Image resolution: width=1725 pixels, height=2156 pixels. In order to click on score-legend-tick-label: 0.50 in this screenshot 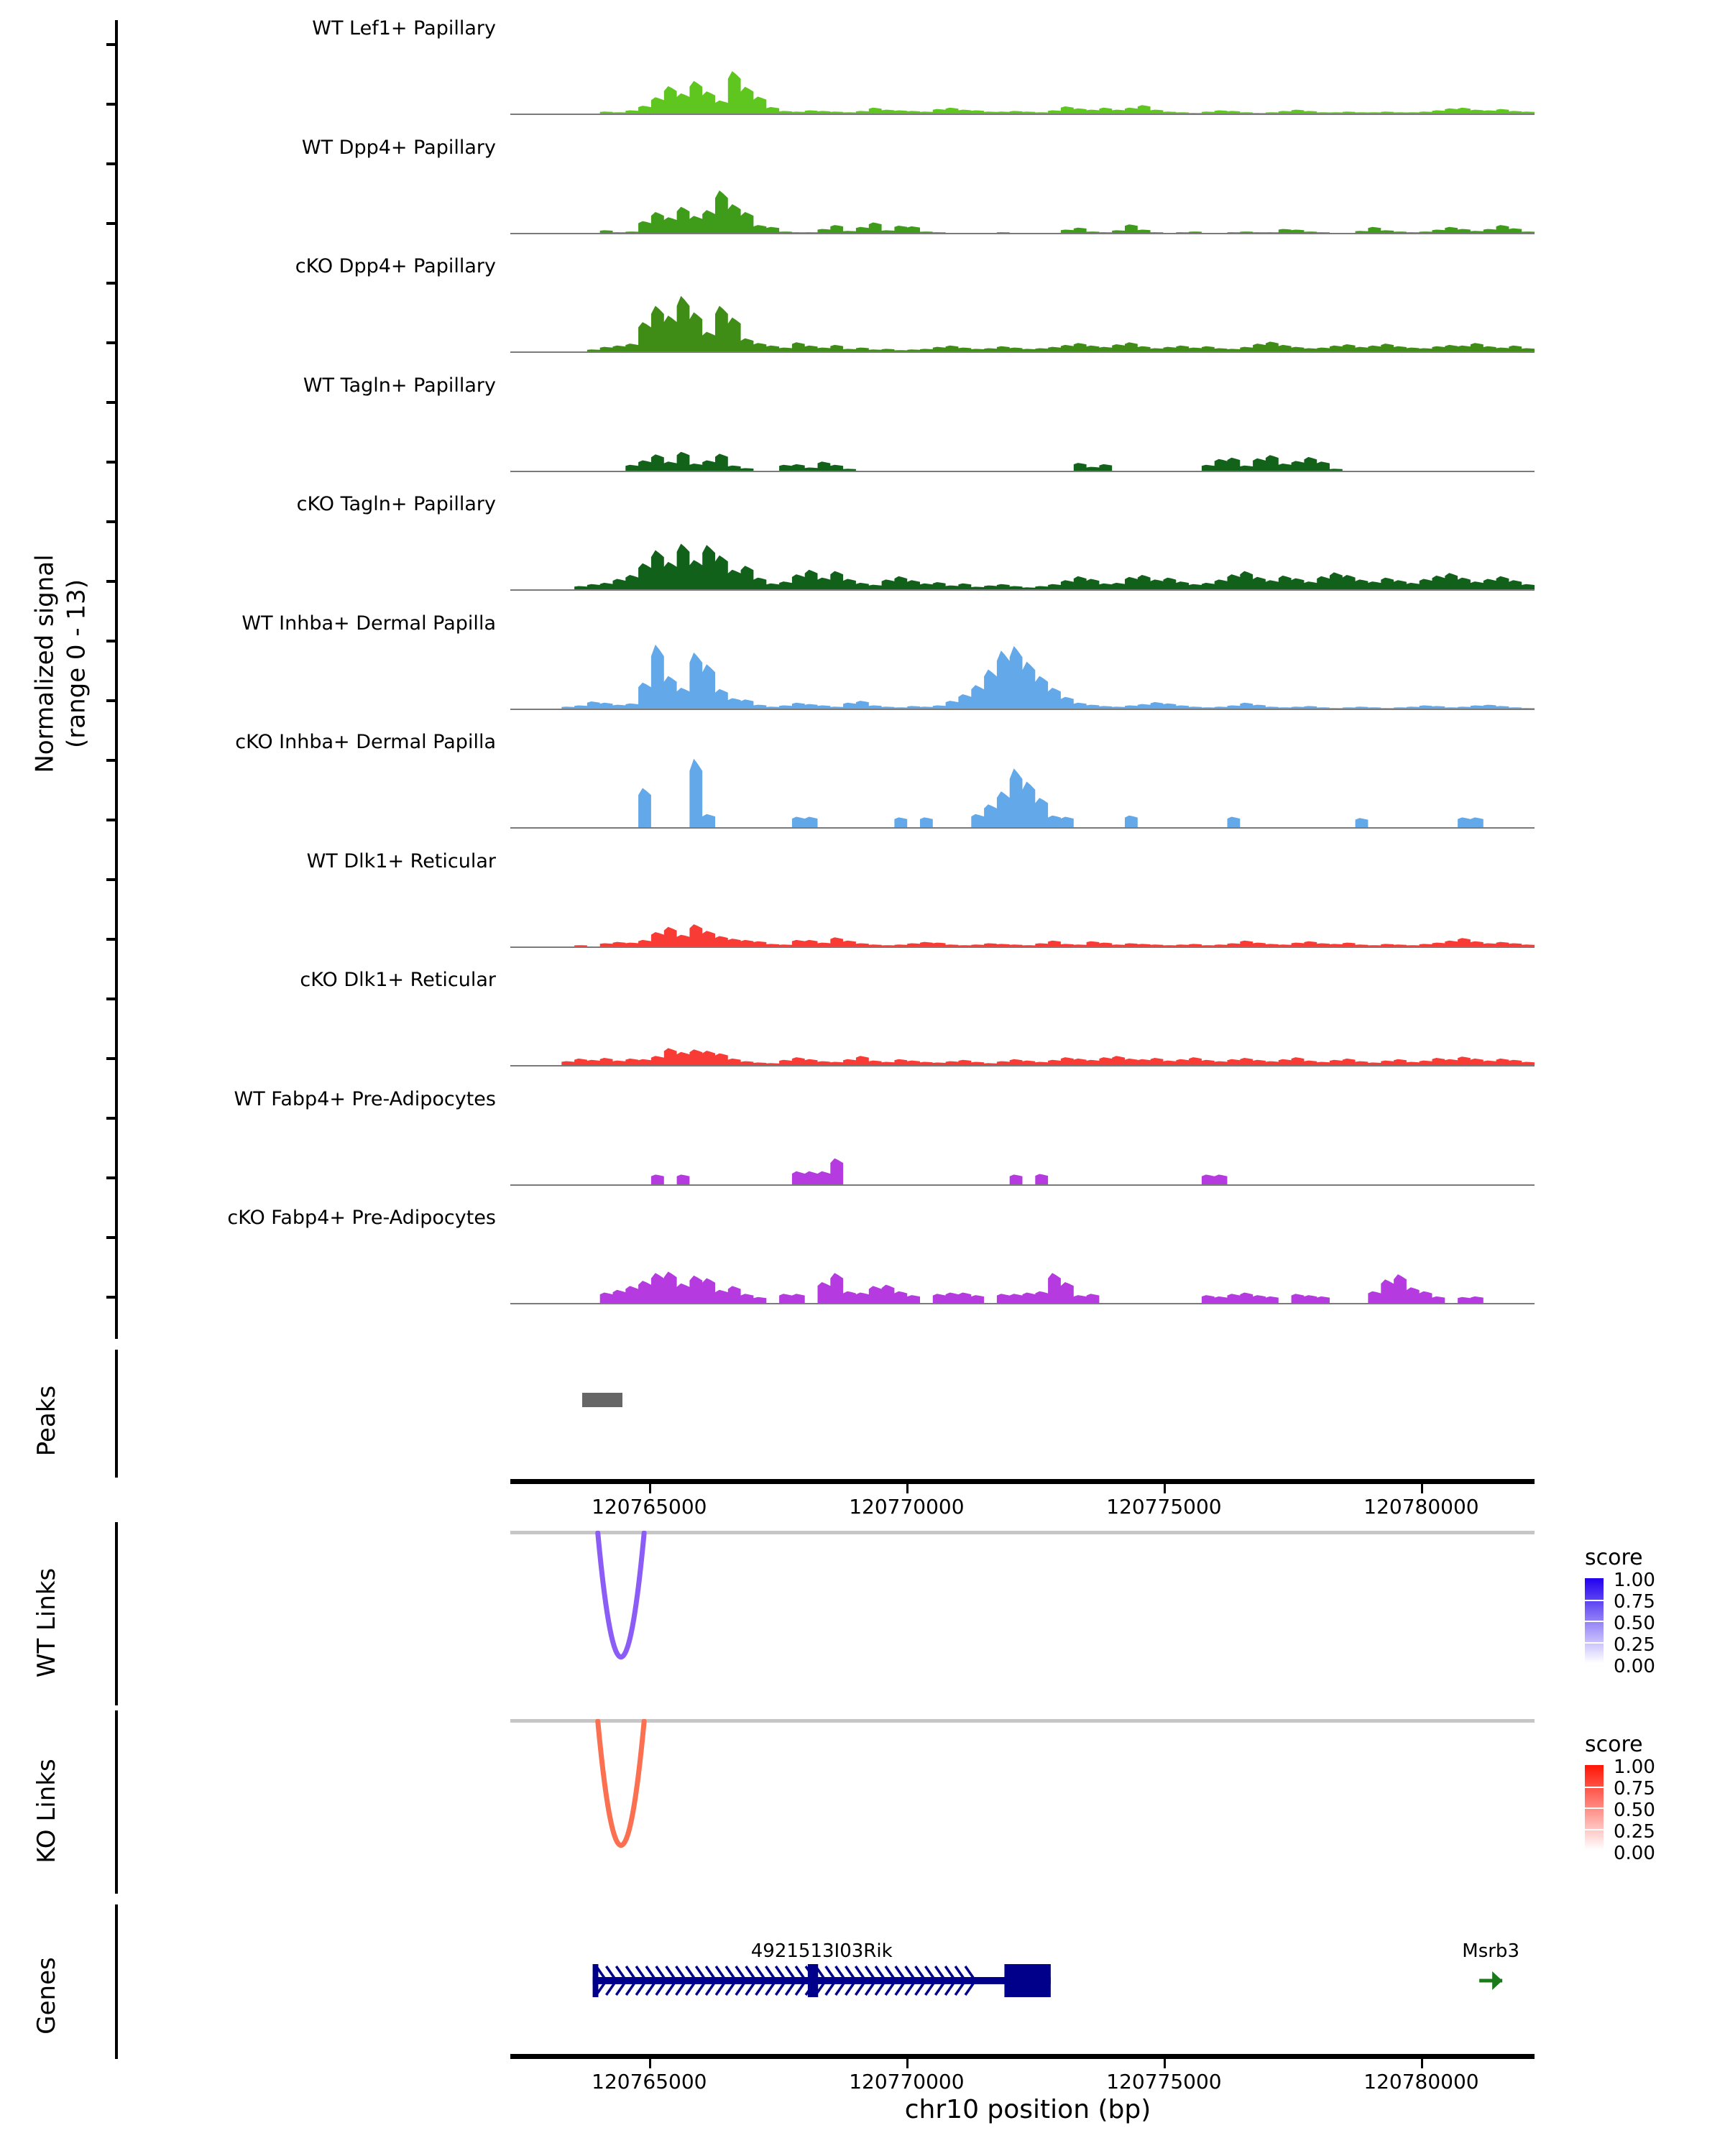, I will do `click(1634, 1811)`.